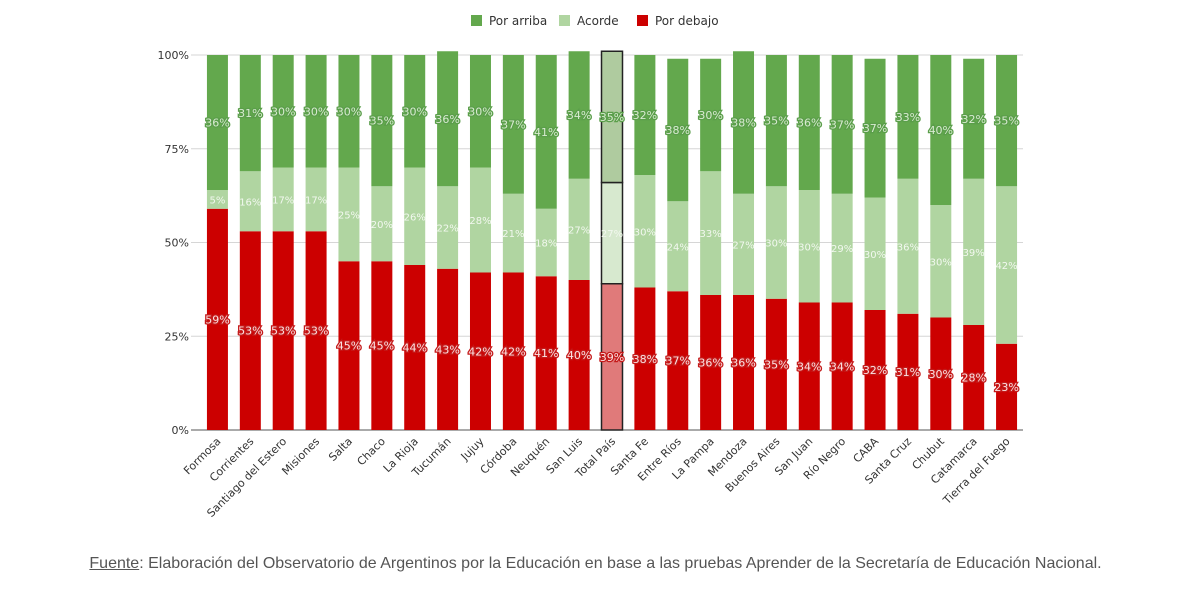  I want to click on bar-por-debajo-jujuy, so click(480, 351).